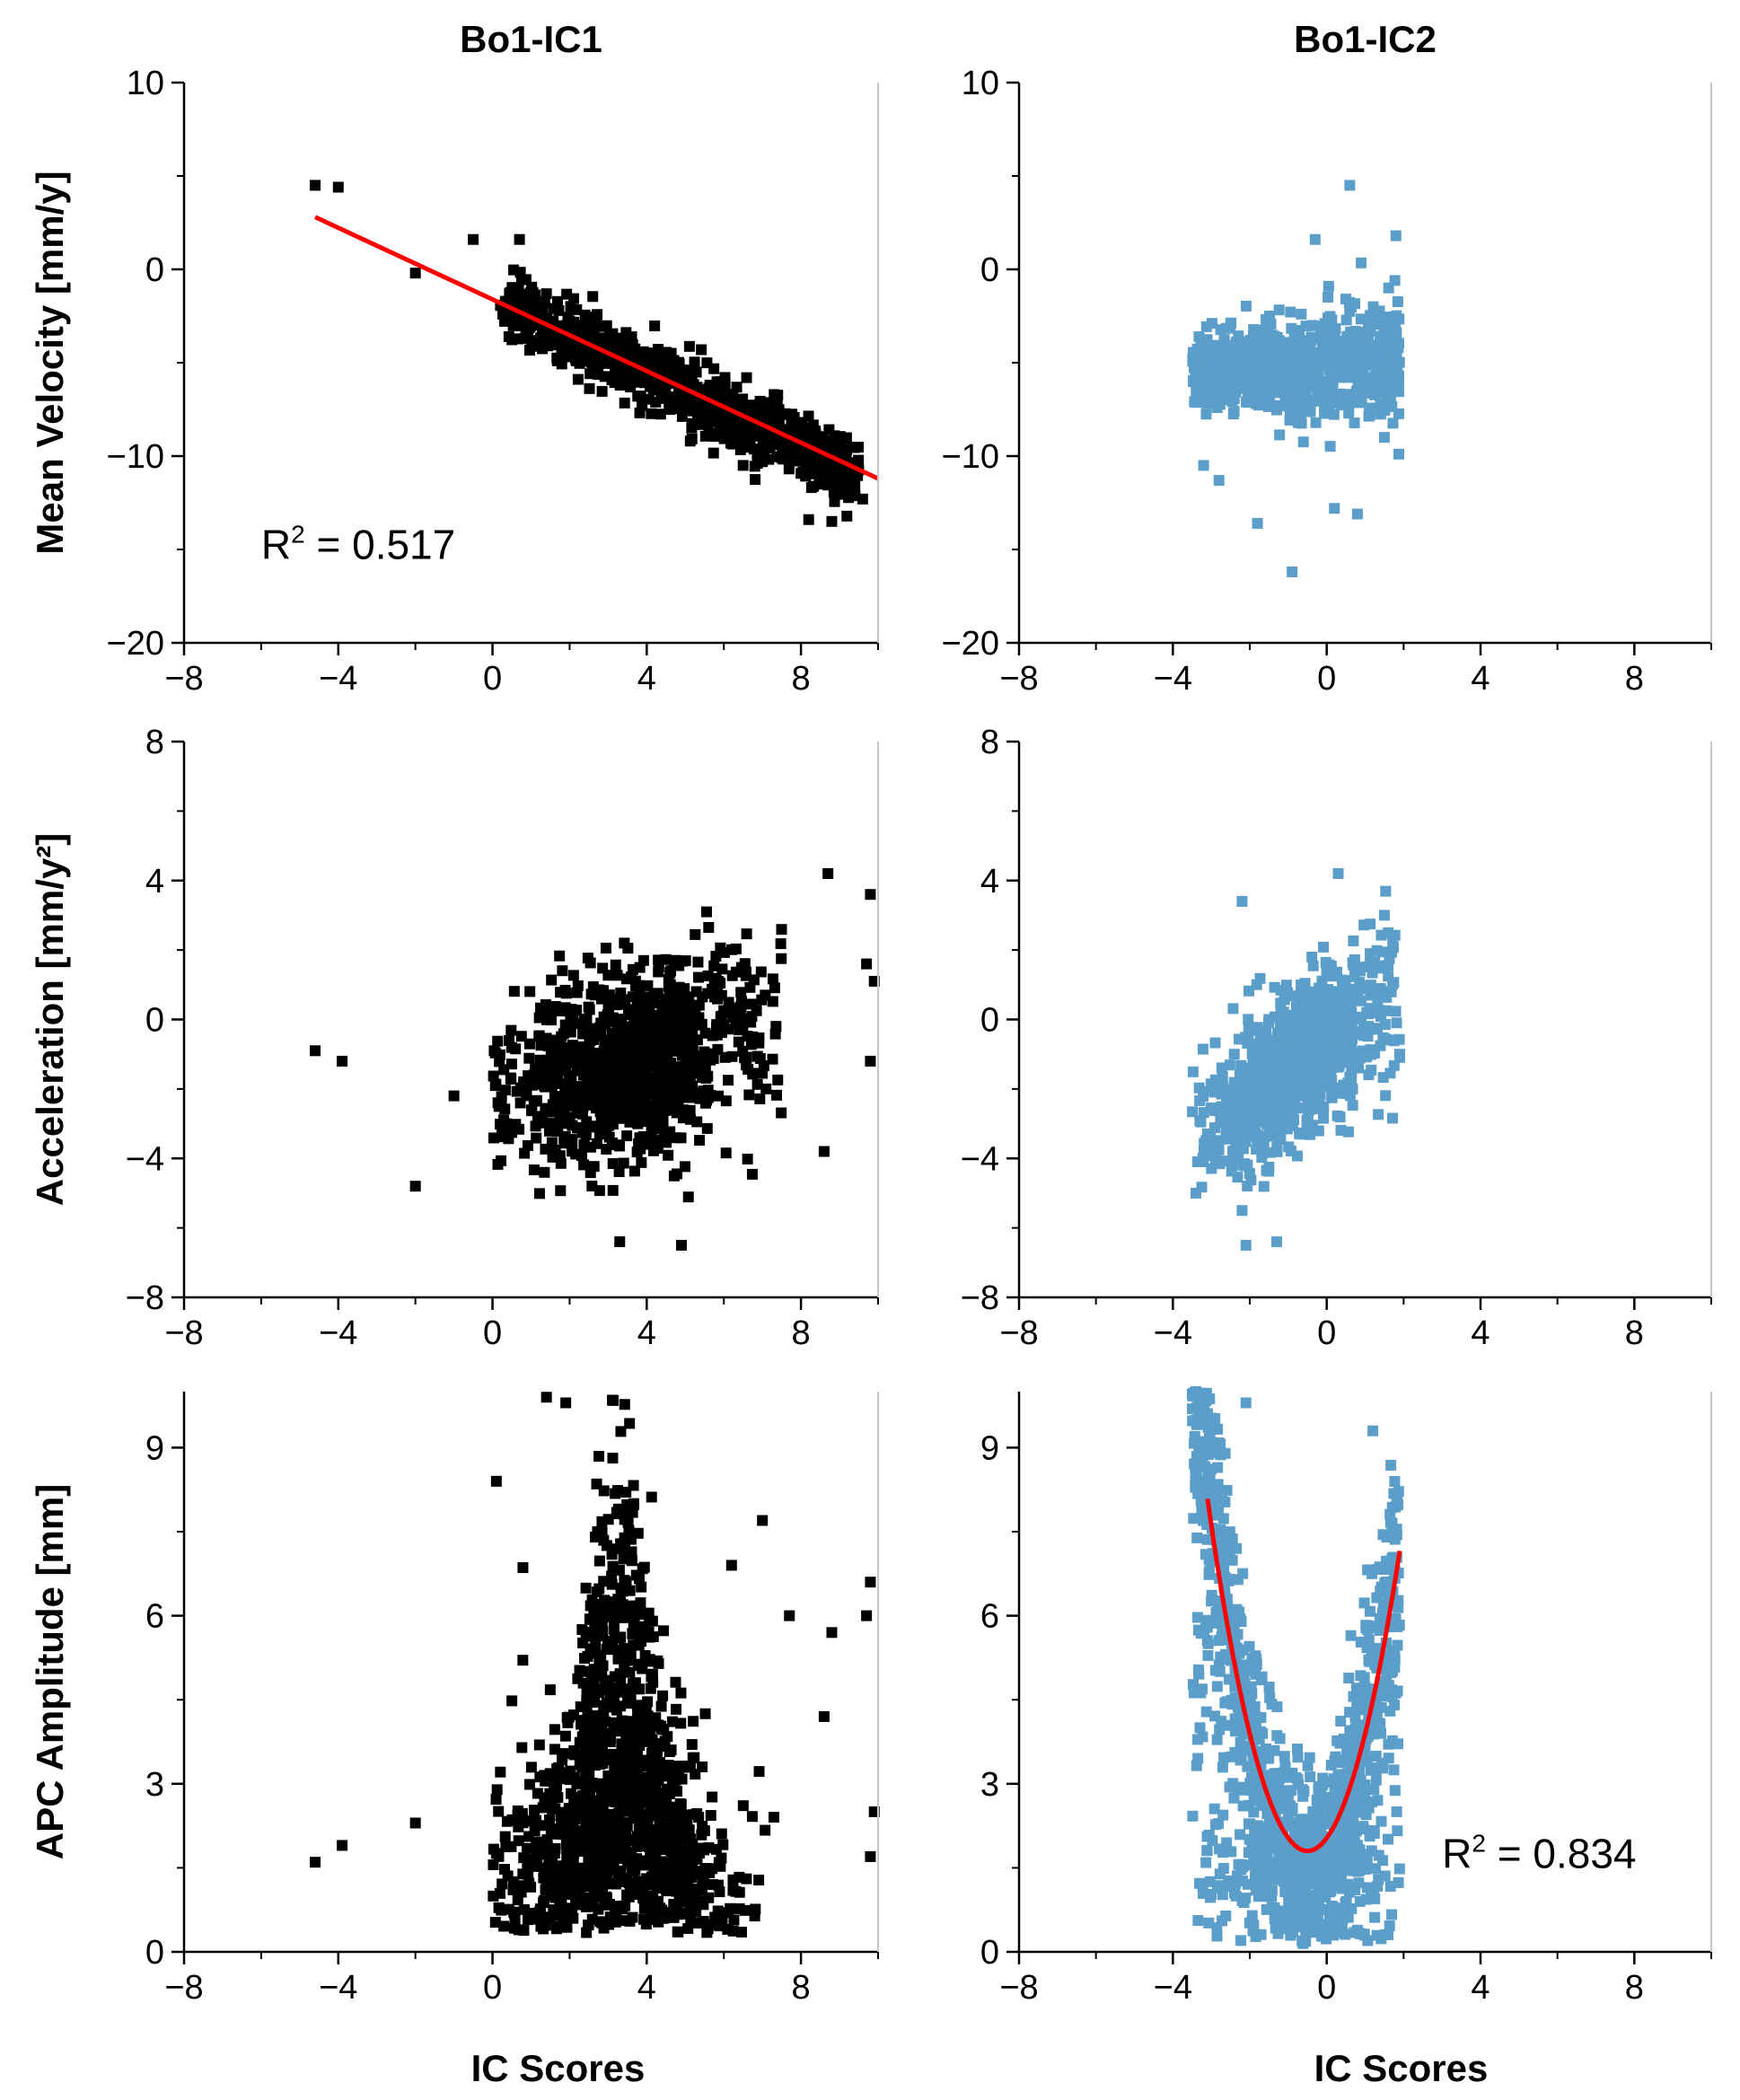 The height and width of the screenshot is (2100, 1740). What do you see at coordinates (1480, 679) in the screenshot?
I see `x-tick-label: 4` at bounding box center [1480, 679].